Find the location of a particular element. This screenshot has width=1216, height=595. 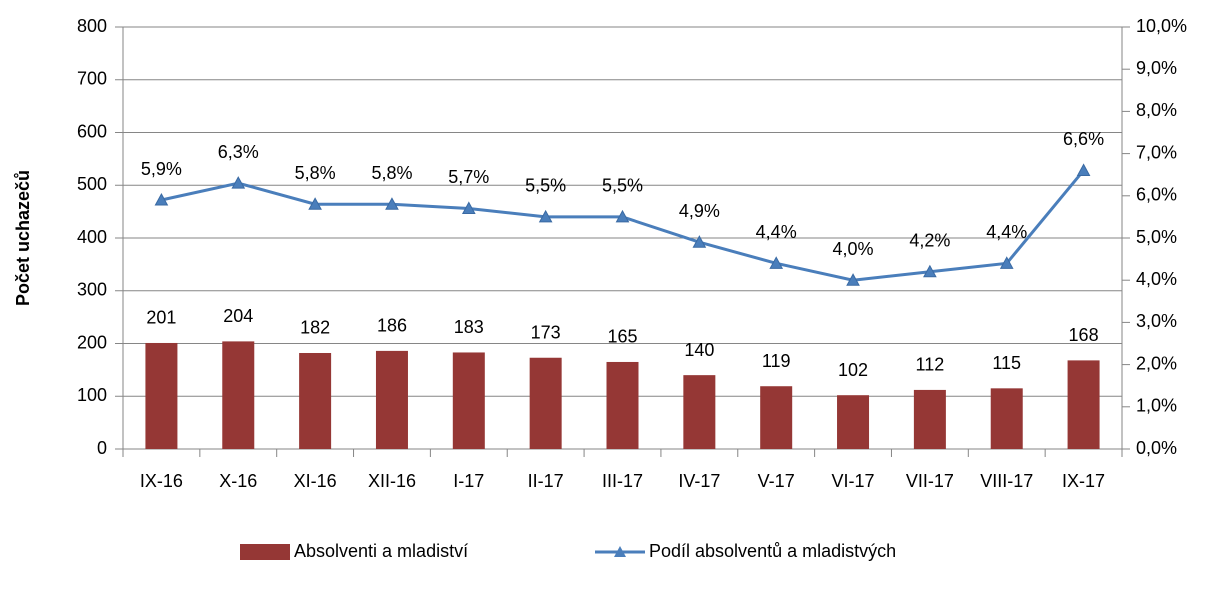

y-tick-label: 0 is located at coordinates (102, 448).